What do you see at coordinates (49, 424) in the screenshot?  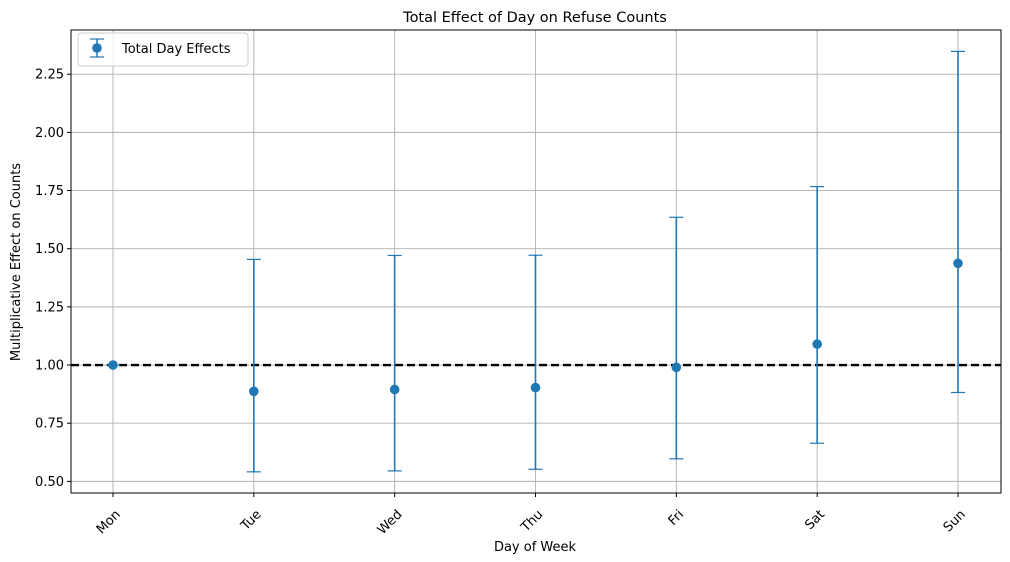 I see `y-tick-label: 0.75` at bounding box center [49, 424].